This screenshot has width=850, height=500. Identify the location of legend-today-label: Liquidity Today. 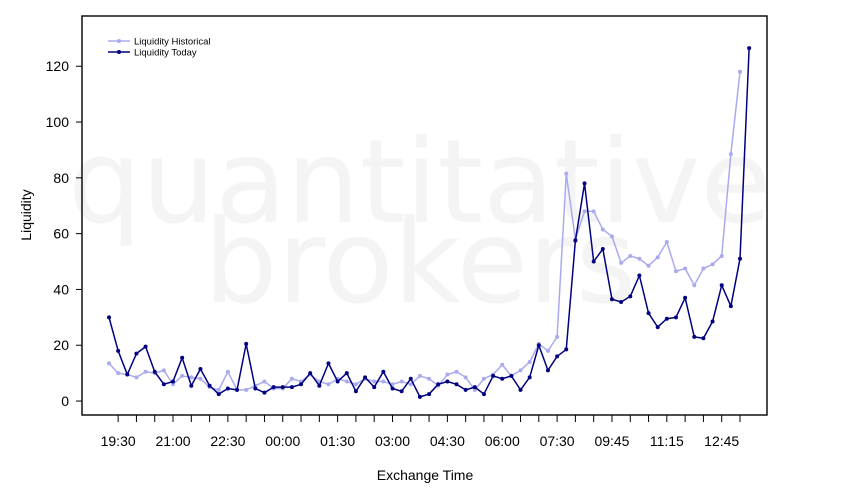
(165, 53).